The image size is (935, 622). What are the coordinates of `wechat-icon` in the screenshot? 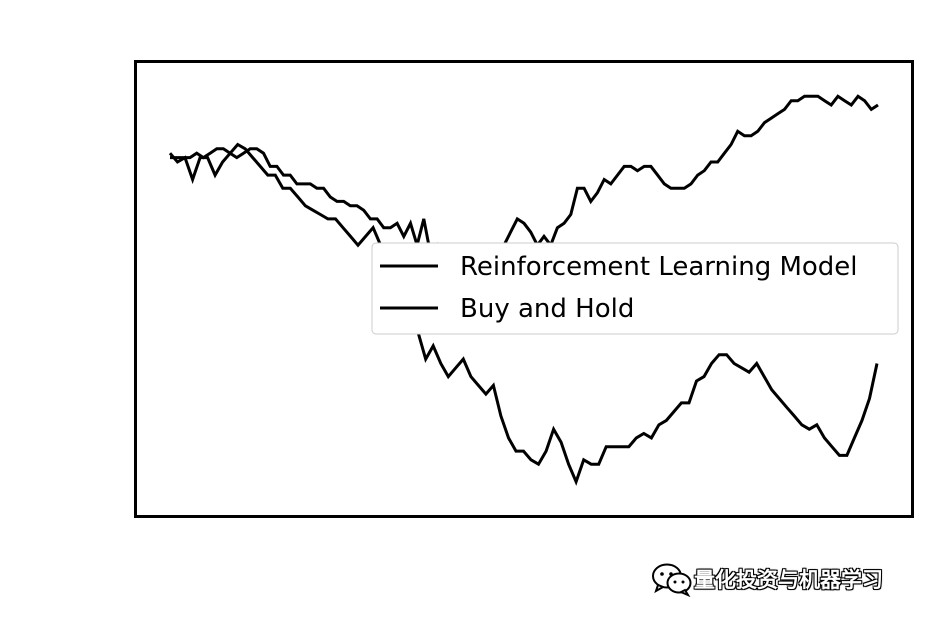 It's located at (672, 580).